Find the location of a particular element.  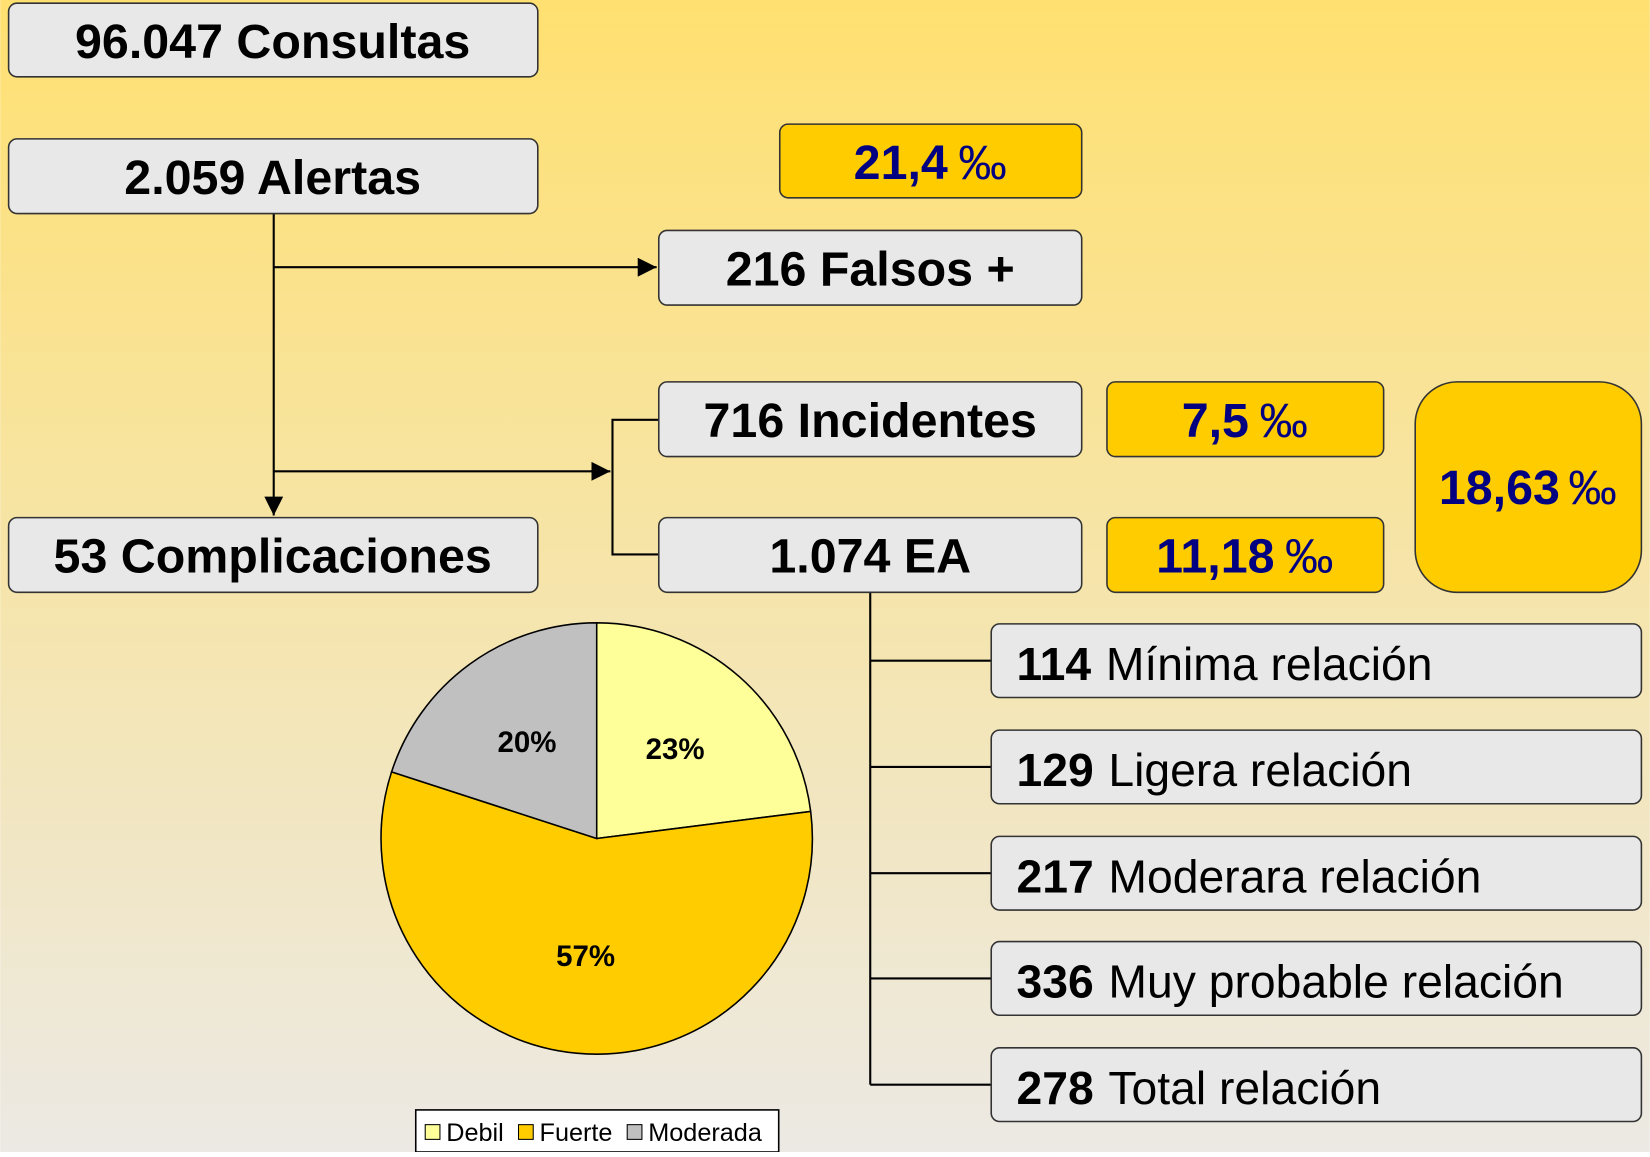

node-label: 96.047 Consultas is located at coordinates (272, 42).